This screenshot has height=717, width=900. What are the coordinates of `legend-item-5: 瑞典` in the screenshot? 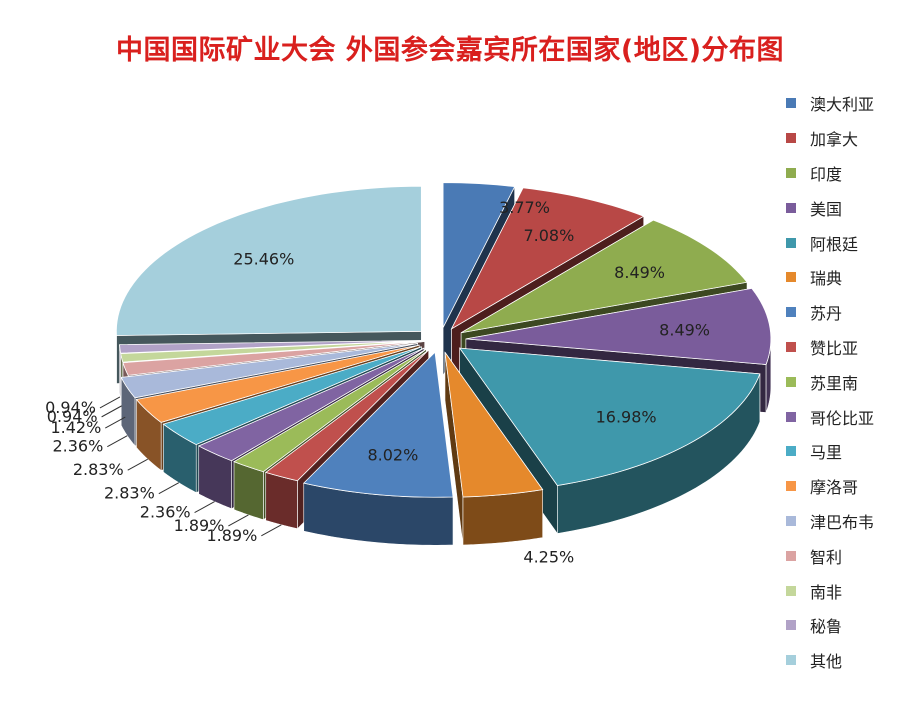 It's located at (830, 277).